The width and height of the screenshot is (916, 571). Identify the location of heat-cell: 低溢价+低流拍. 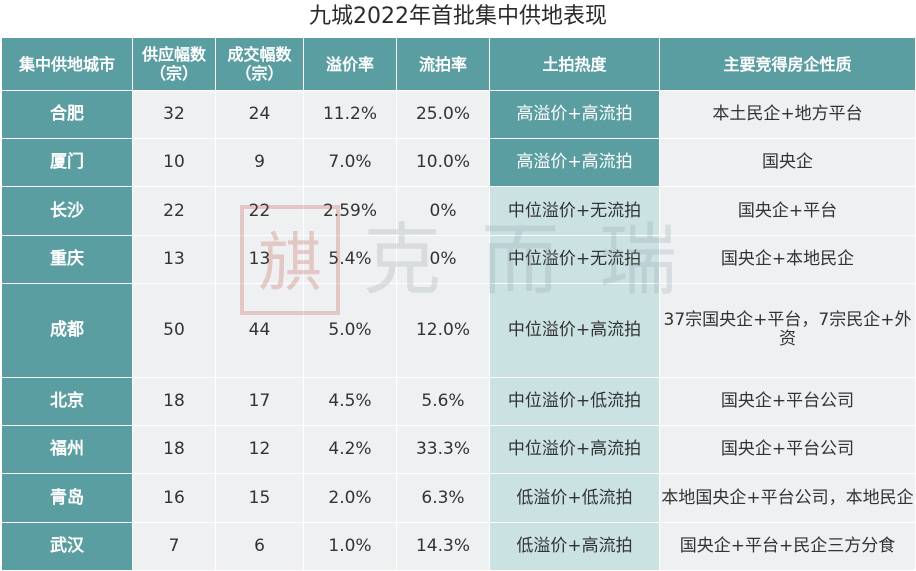
(574, 498).